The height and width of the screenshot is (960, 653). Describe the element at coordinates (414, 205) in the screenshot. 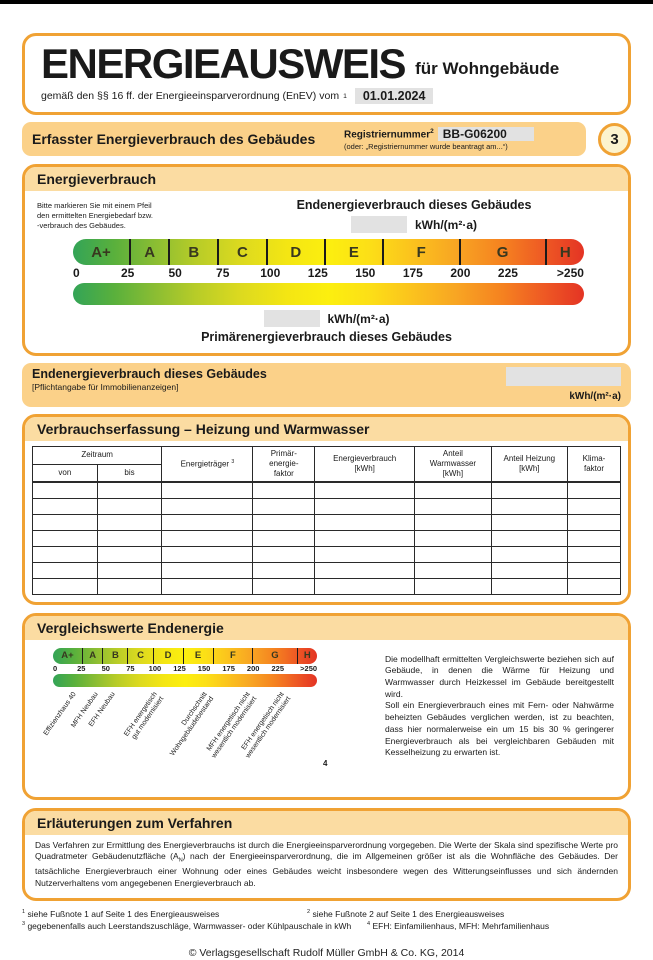

I see `final-energy-heading: Endenergieverbrauch dieses Gebäudes` at that location.